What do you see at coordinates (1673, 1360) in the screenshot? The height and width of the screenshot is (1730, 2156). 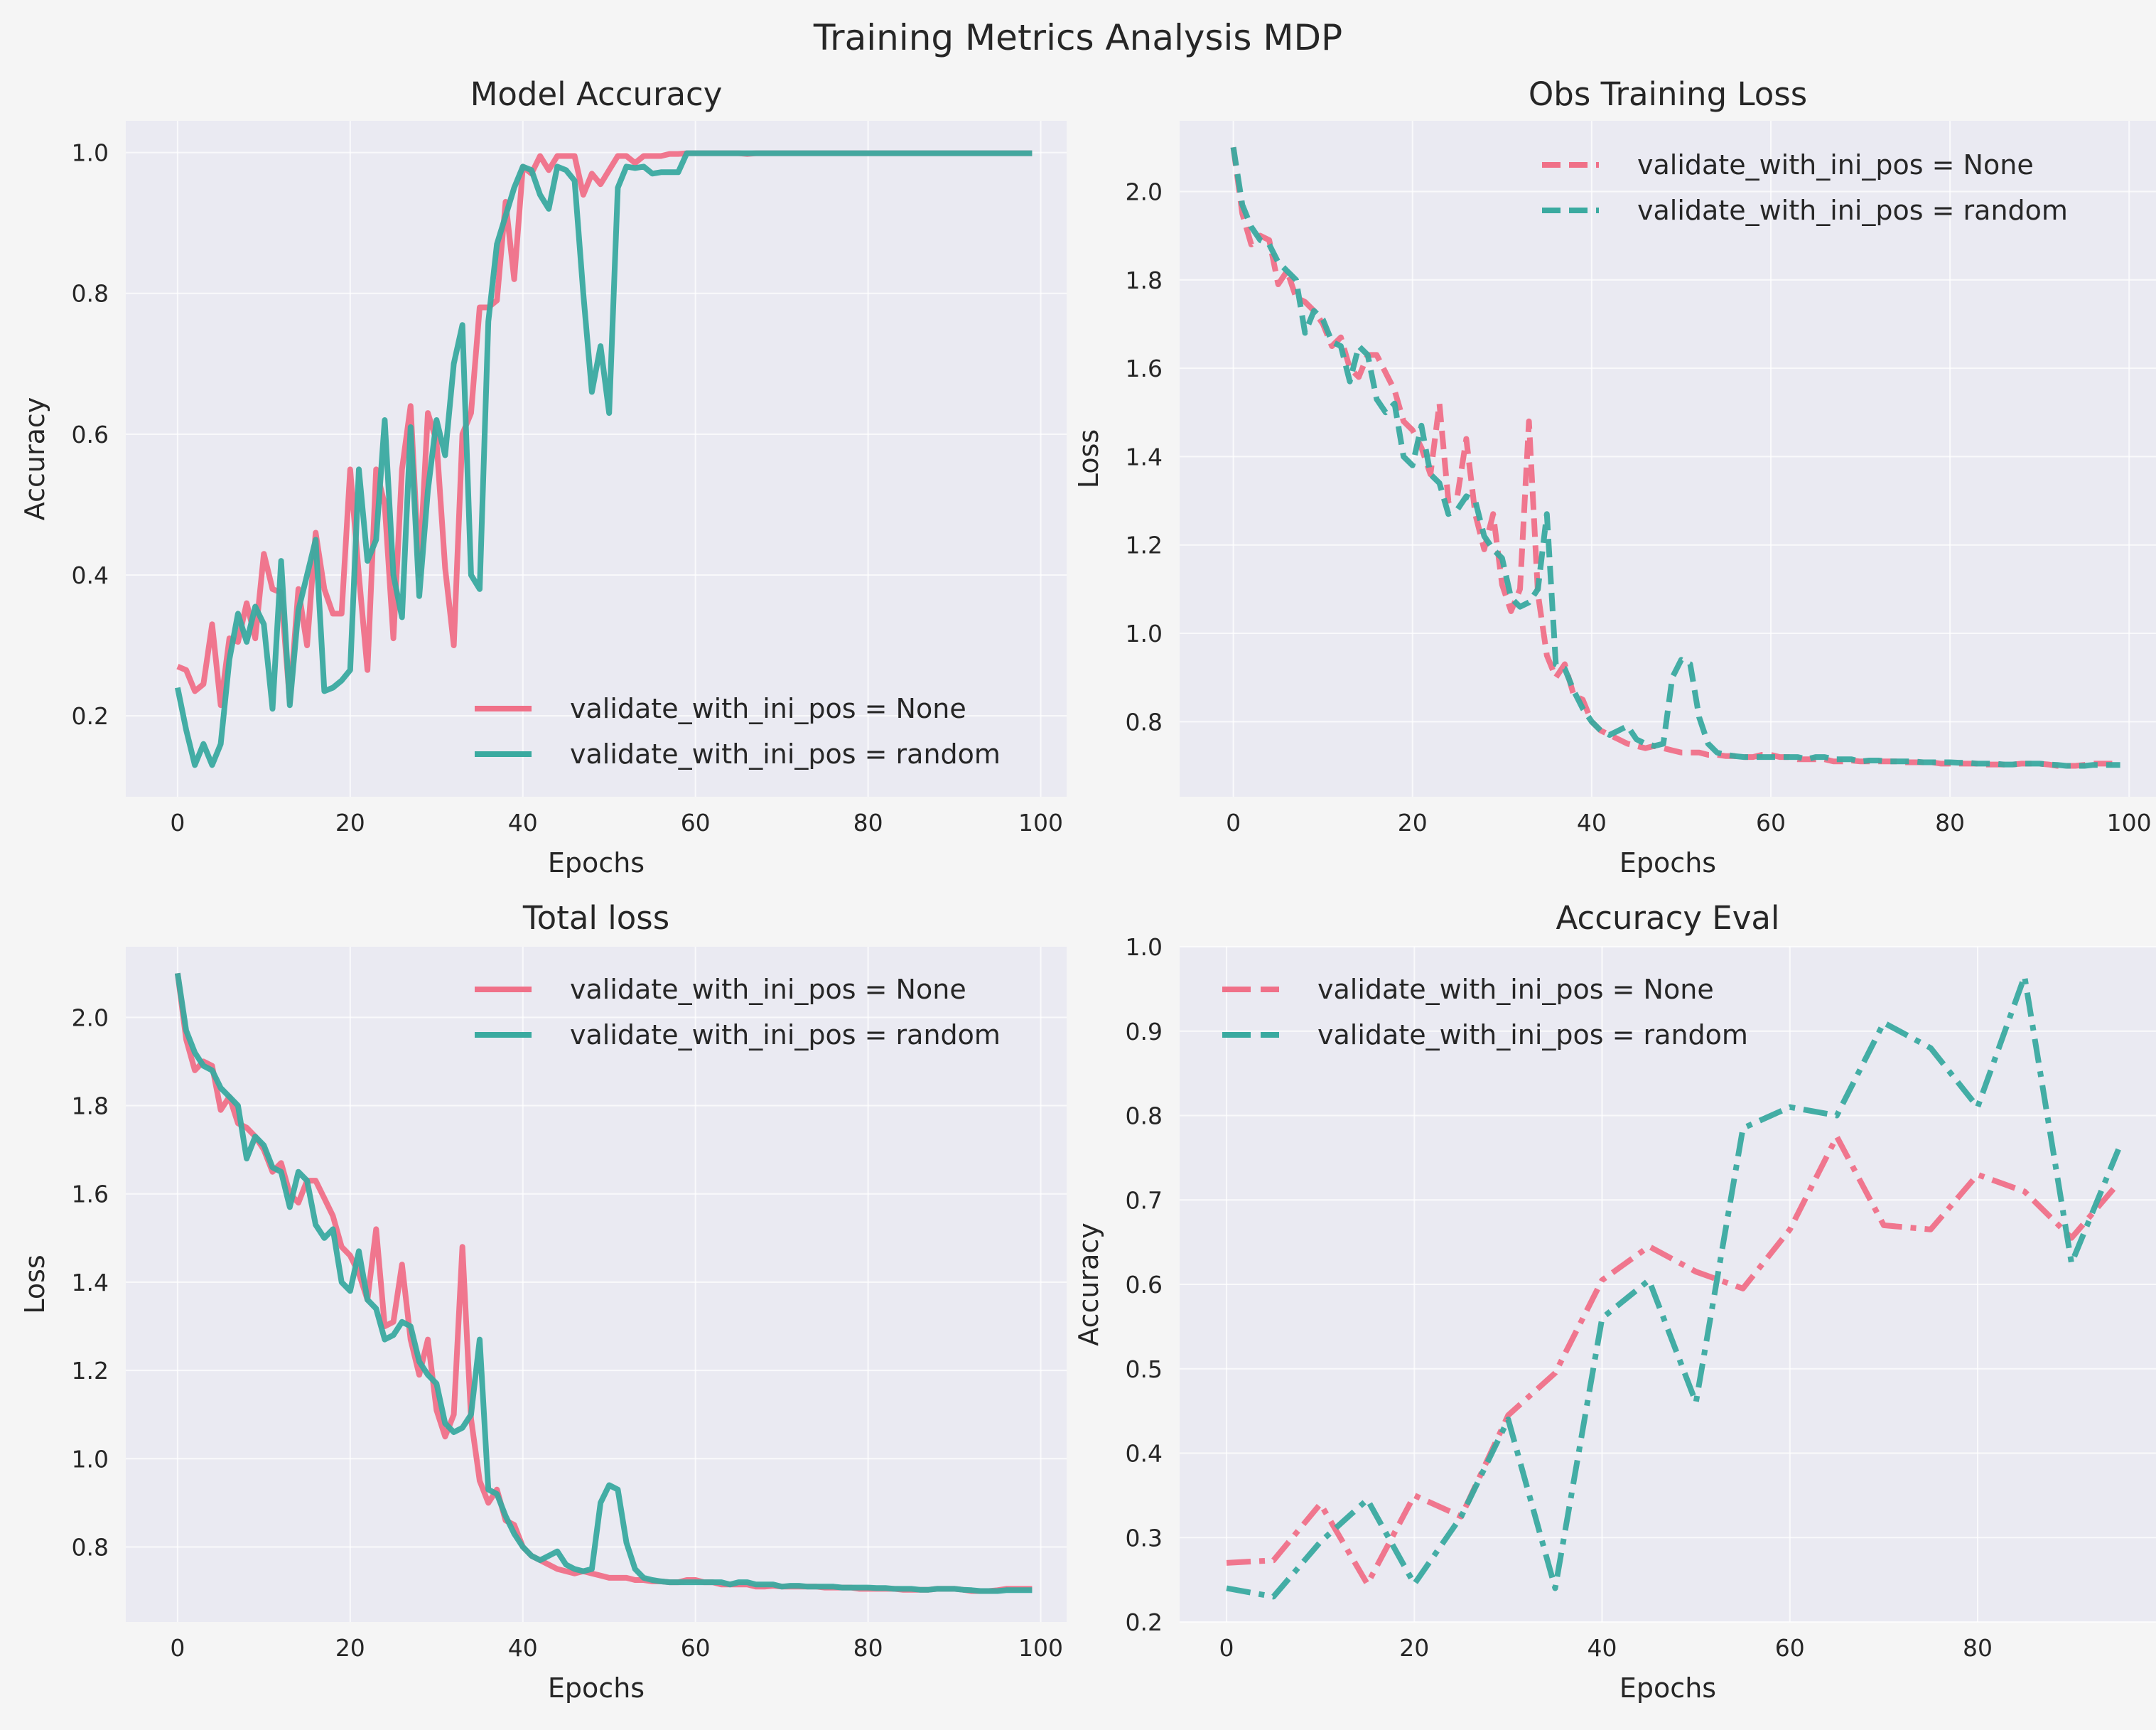 I see `series-line-none` at bounding box center [1673, 1360].